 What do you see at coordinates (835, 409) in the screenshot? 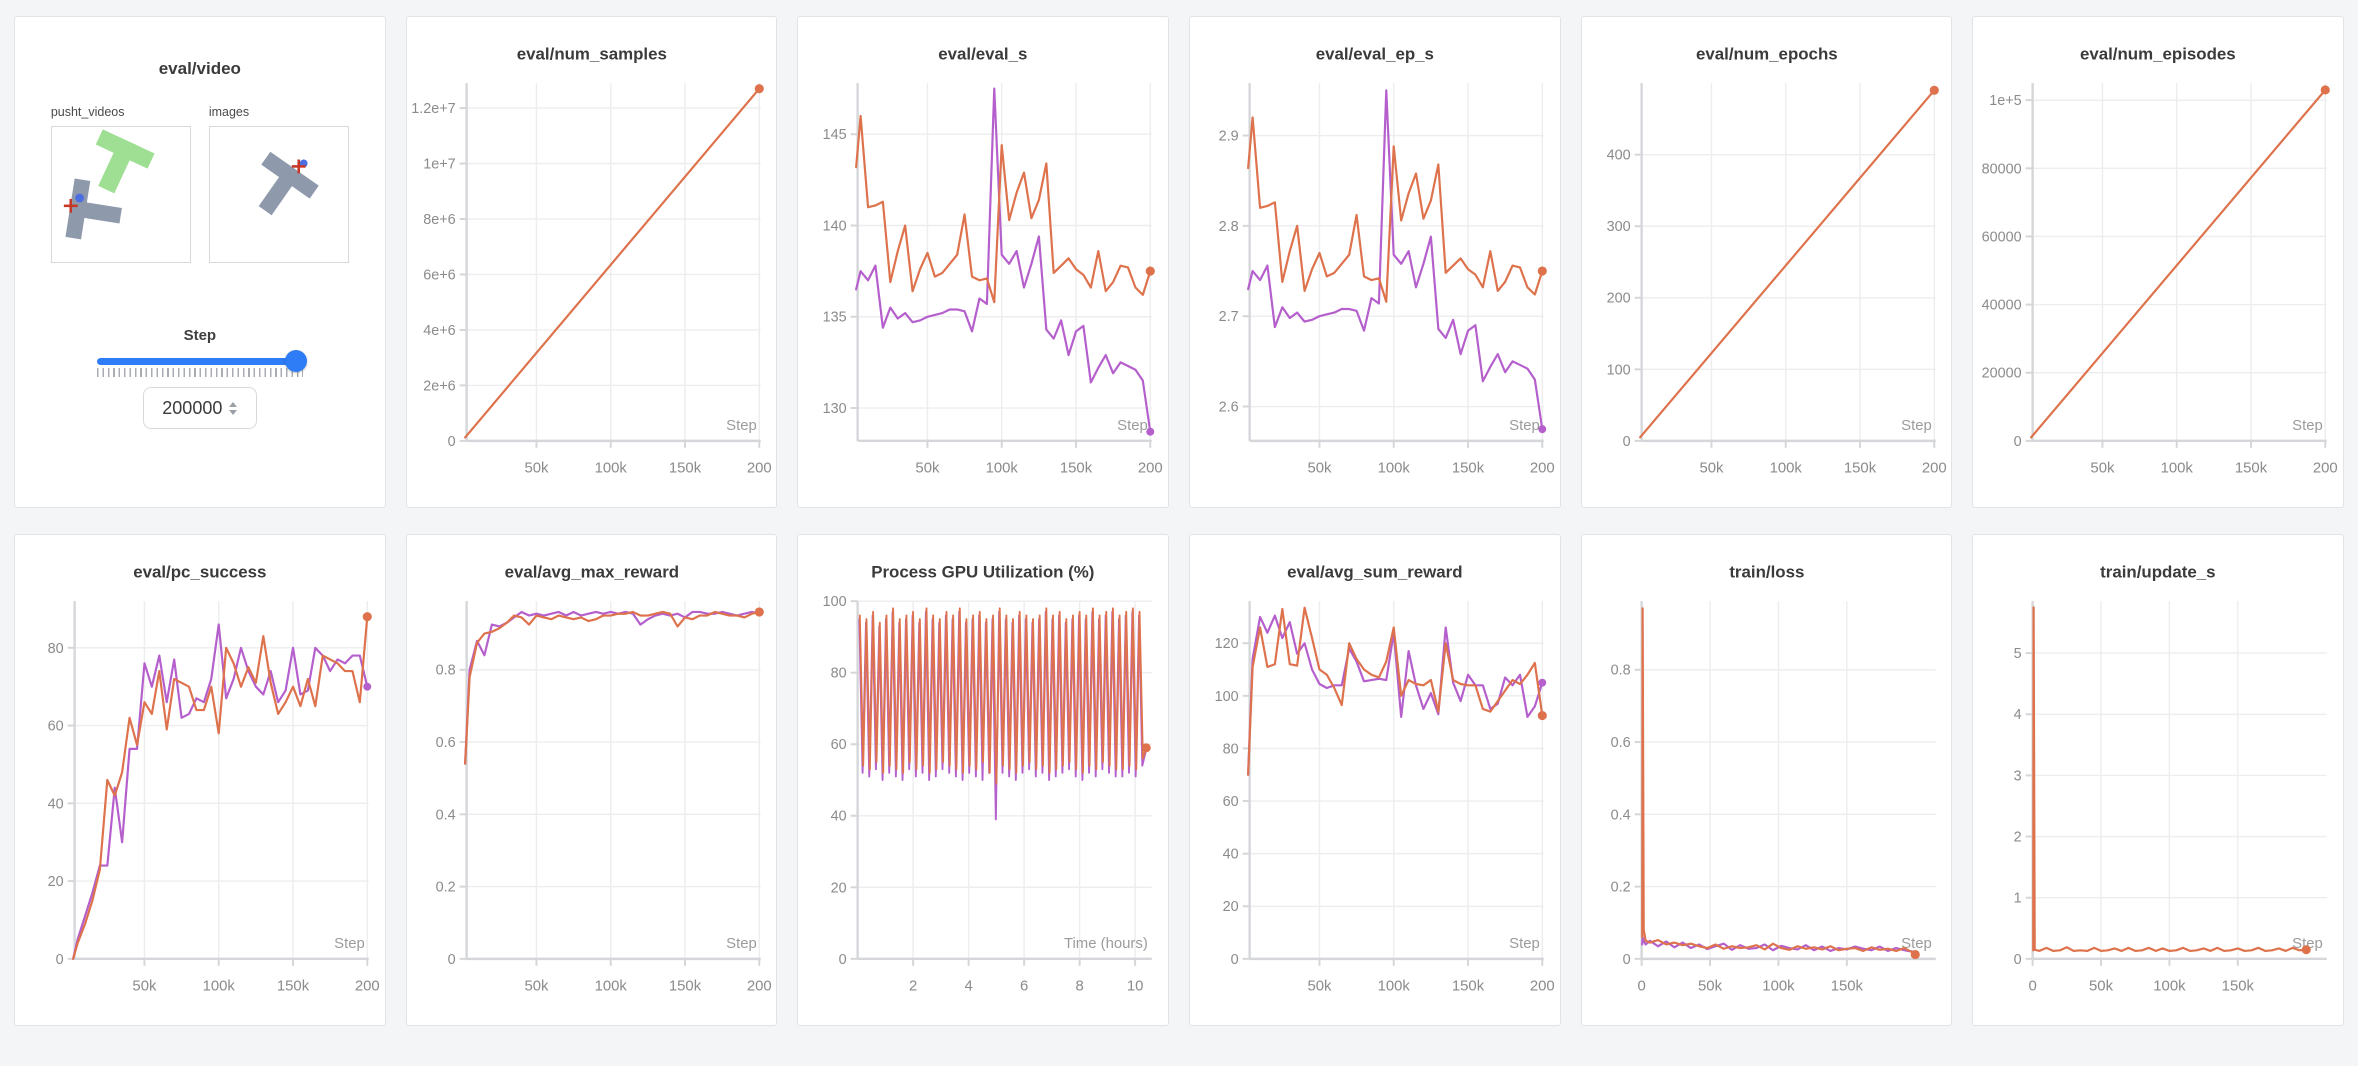
I see `y-tick-label: 130` at bounding box center [835, 409].